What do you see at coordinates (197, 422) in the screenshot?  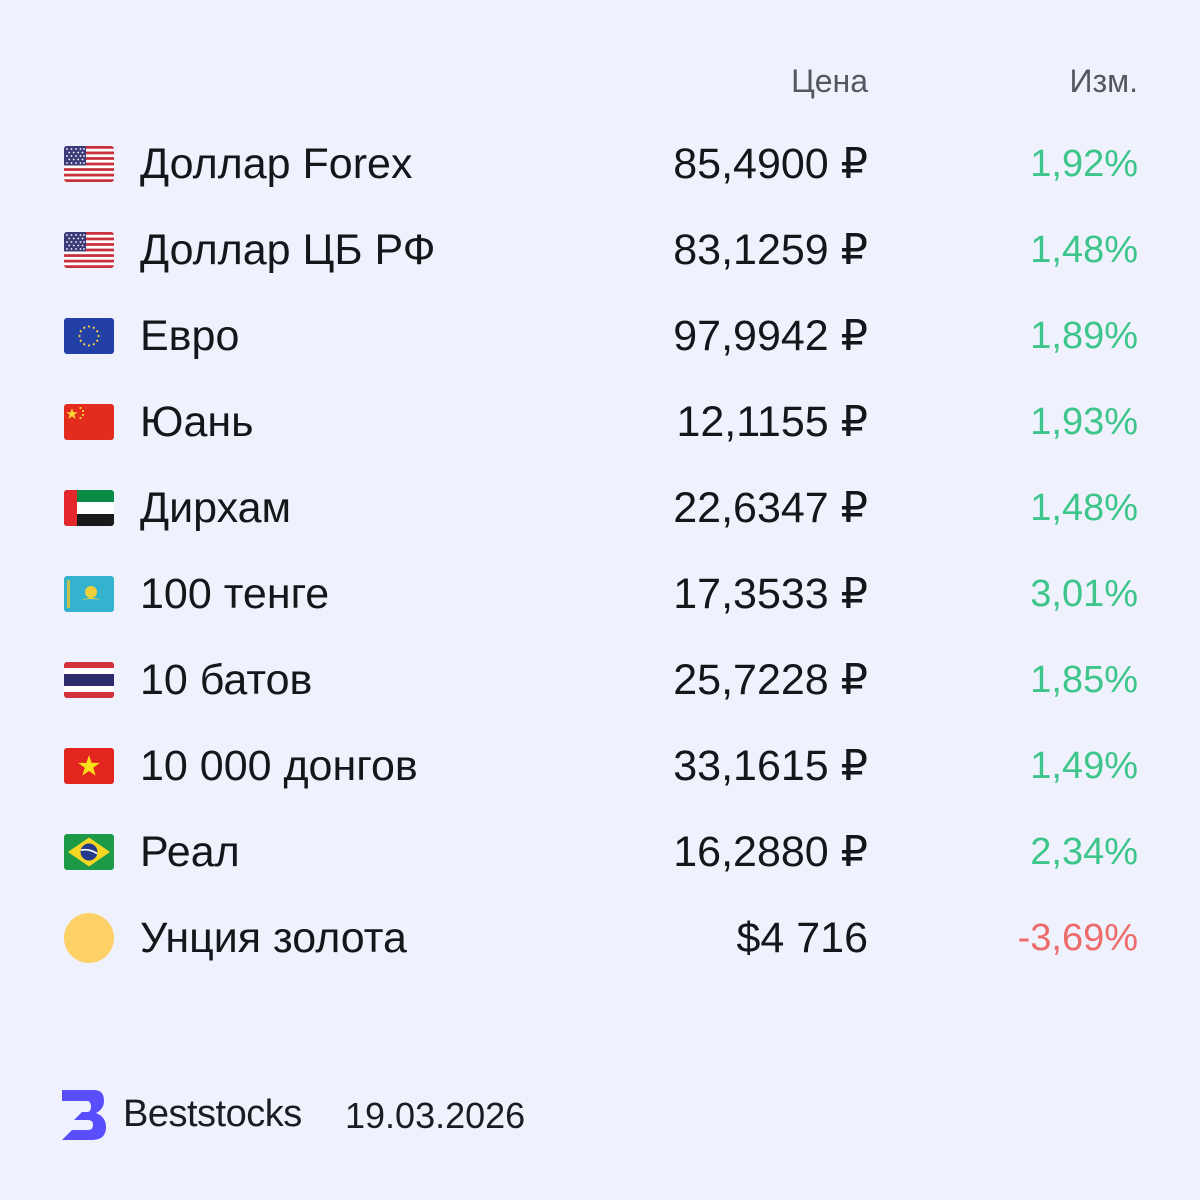 I see `currency-name: Юань` at bounding box center [197, 422].